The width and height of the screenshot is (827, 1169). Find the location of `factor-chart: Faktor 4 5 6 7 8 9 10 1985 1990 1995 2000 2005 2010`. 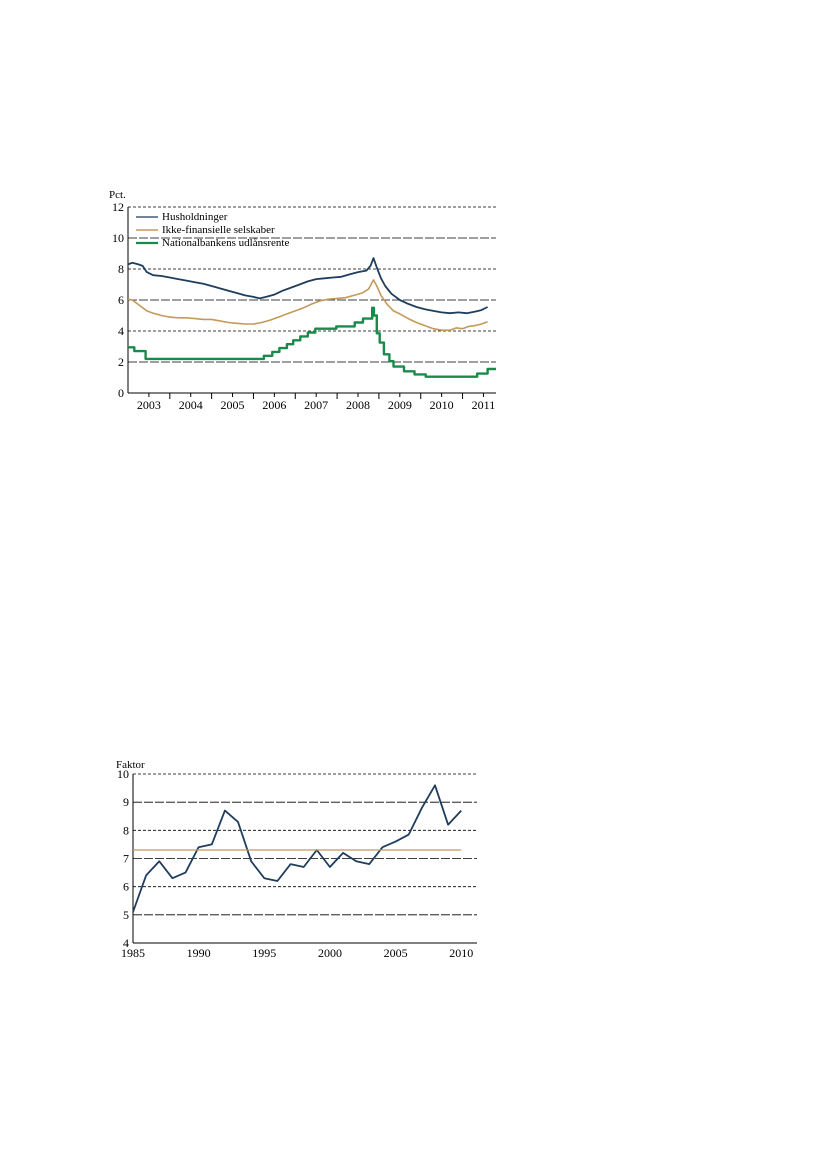

factor-chart: Faktor 4 5 6 7 8 9 10 1985 1990 1995 2000 2005 2010 is located at coordinates (296, 859).